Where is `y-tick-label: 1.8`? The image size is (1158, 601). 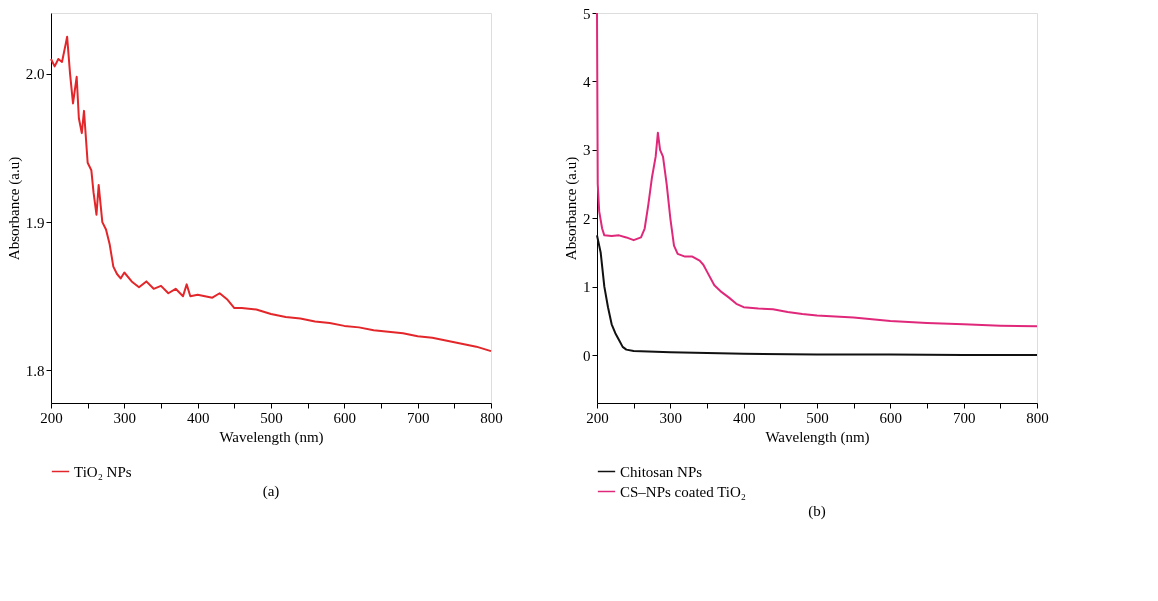
y-tick-label: 1.8 is located at coordinates (35, 370).